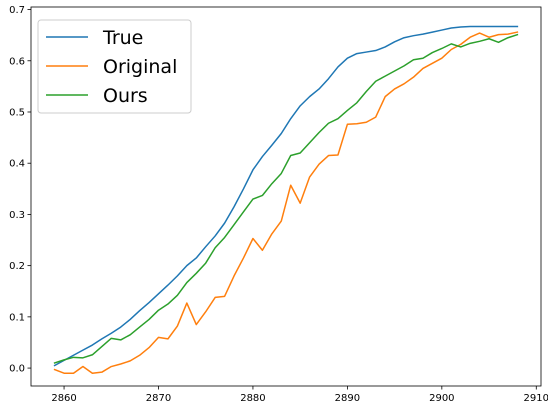 The height and width of the screenshot is (415, 548). I want to click on y-tick-label: 0.5, so click(17, 112).